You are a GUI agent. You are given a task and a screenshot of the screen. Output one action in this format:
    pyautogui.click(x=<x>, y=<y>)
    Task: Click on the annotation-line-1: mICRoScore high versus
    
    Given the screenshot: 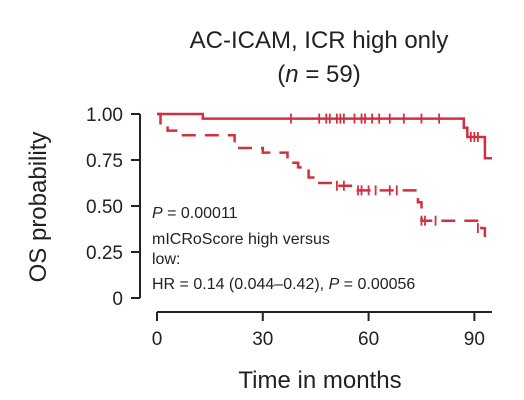 What is the action you would take?
    pyautogui.click(x=241, y=239)
    